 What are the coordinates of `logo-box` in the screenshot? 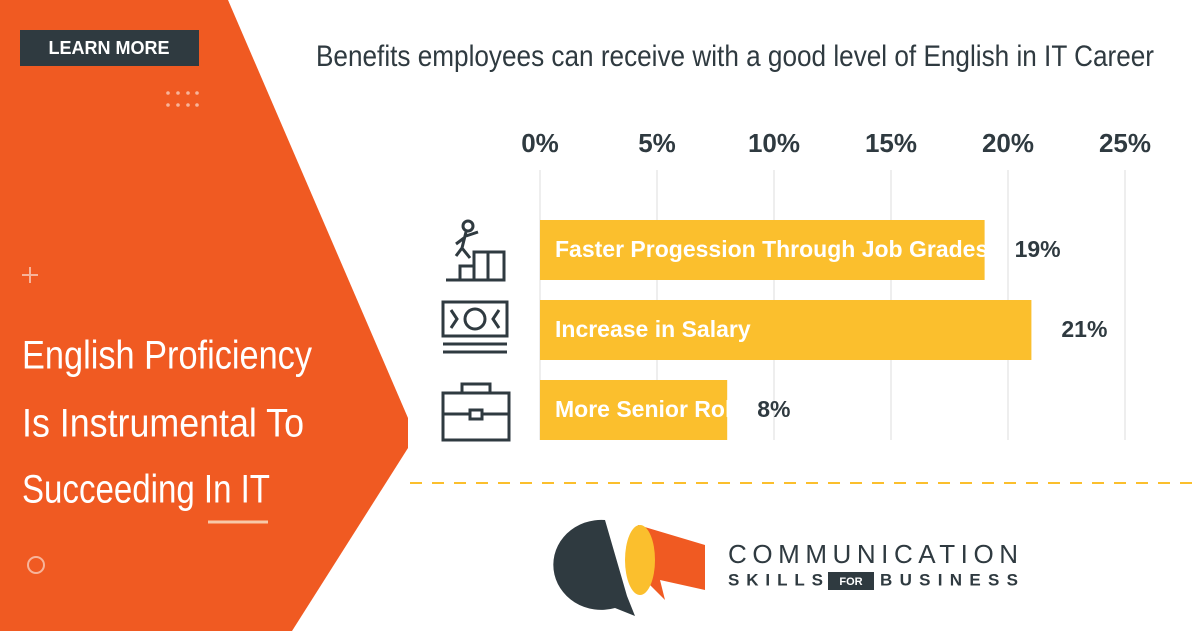 It's located at (851, 581).